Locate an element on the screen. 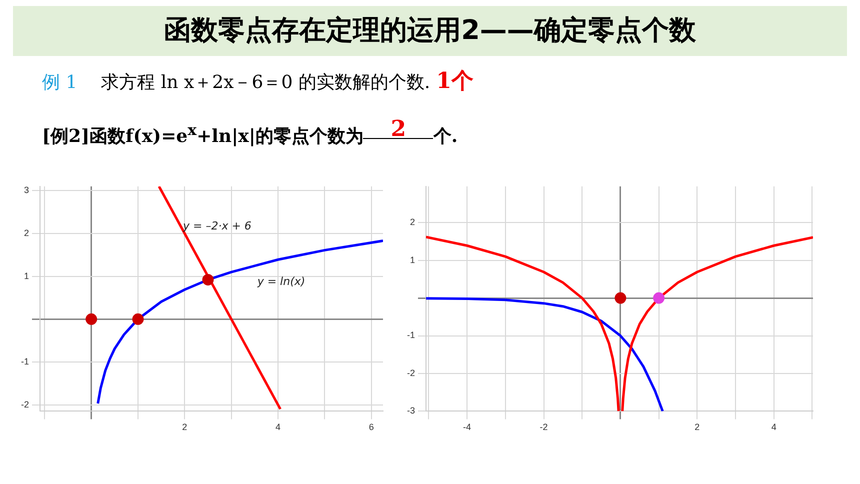 The height and width of the screenshot is (484, 860). x-tick-label: 6 is located at coordinates (371, 427).